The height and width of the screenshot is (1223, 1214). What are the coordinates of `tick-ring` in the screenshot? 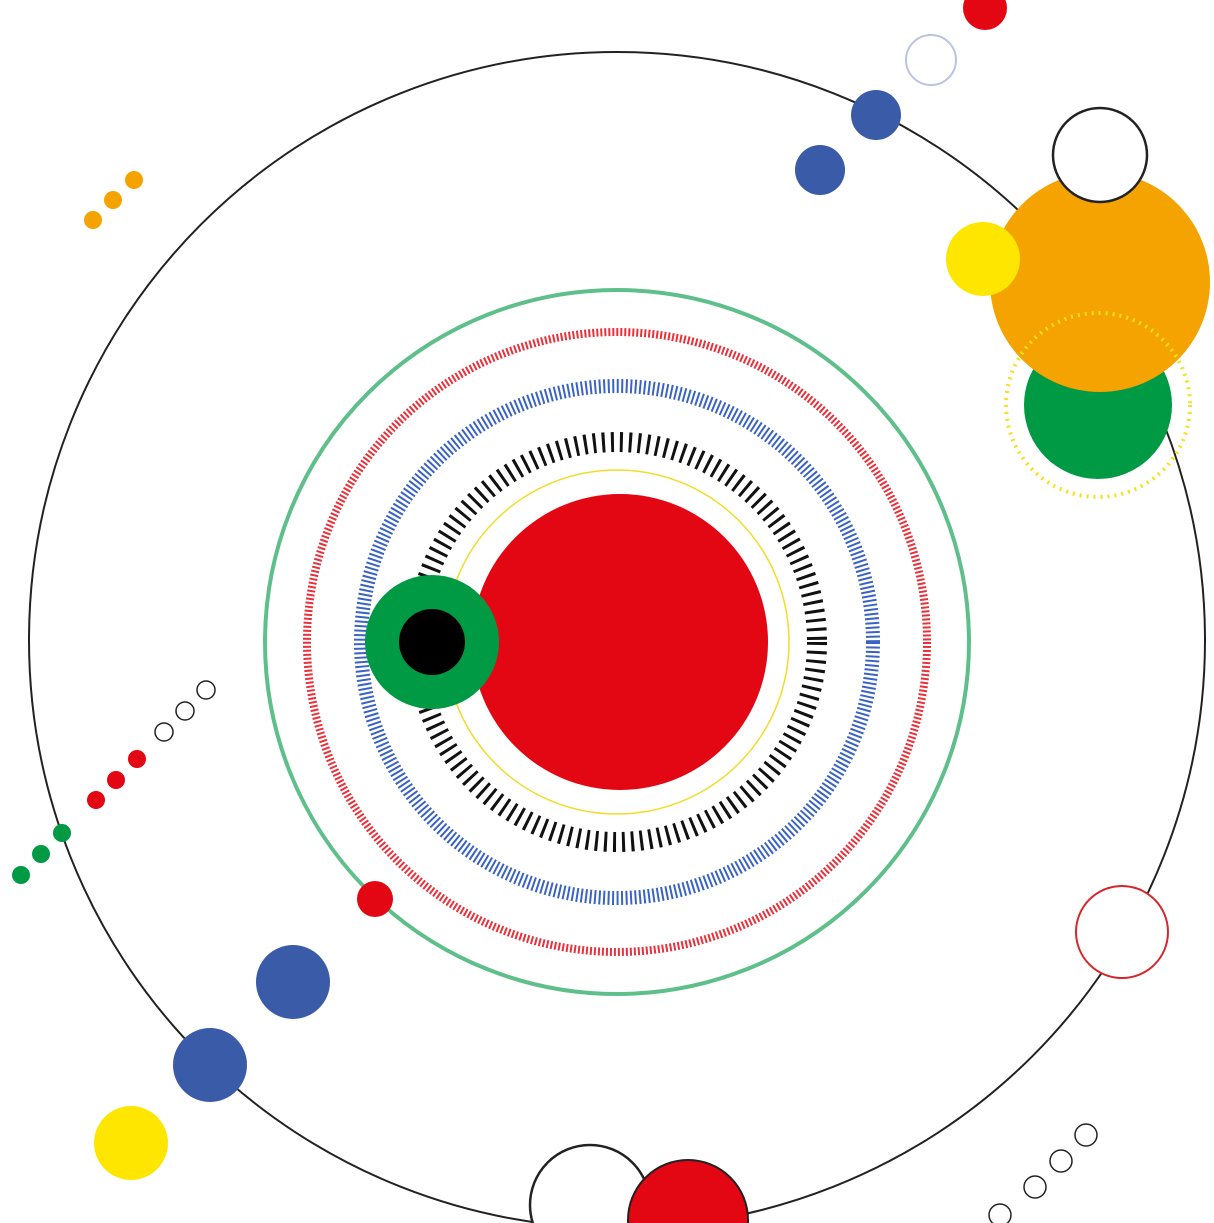 It's located at (617, 642).